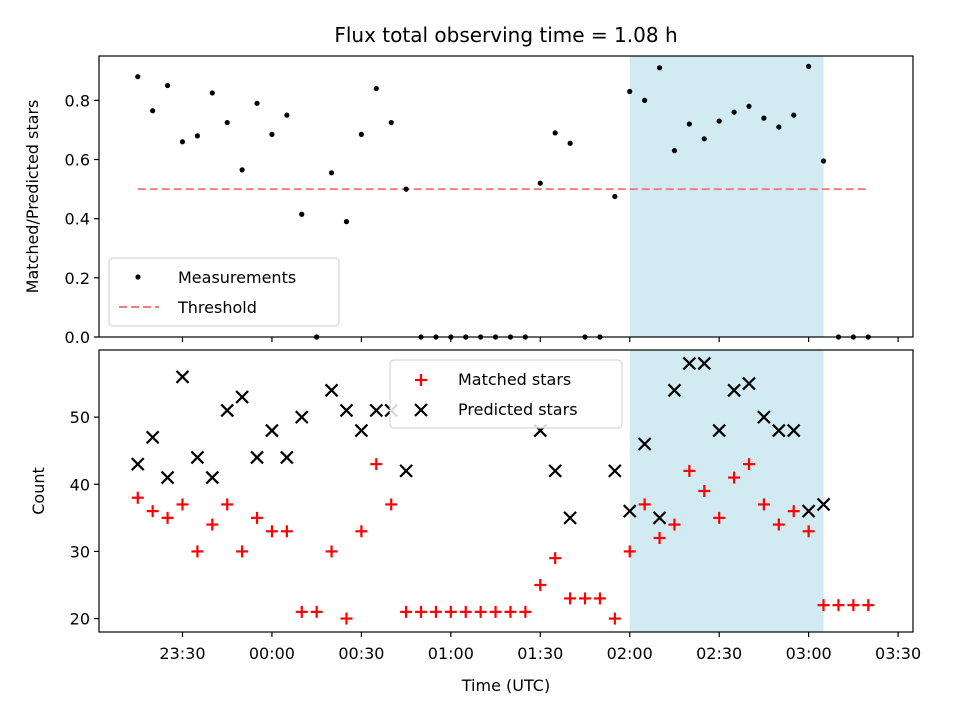 This screenshot has height=720, width=960. Describe the element at coordinates (38, 491) in the screenshot. I see `bottom-y-axis-label: Count` at that location.